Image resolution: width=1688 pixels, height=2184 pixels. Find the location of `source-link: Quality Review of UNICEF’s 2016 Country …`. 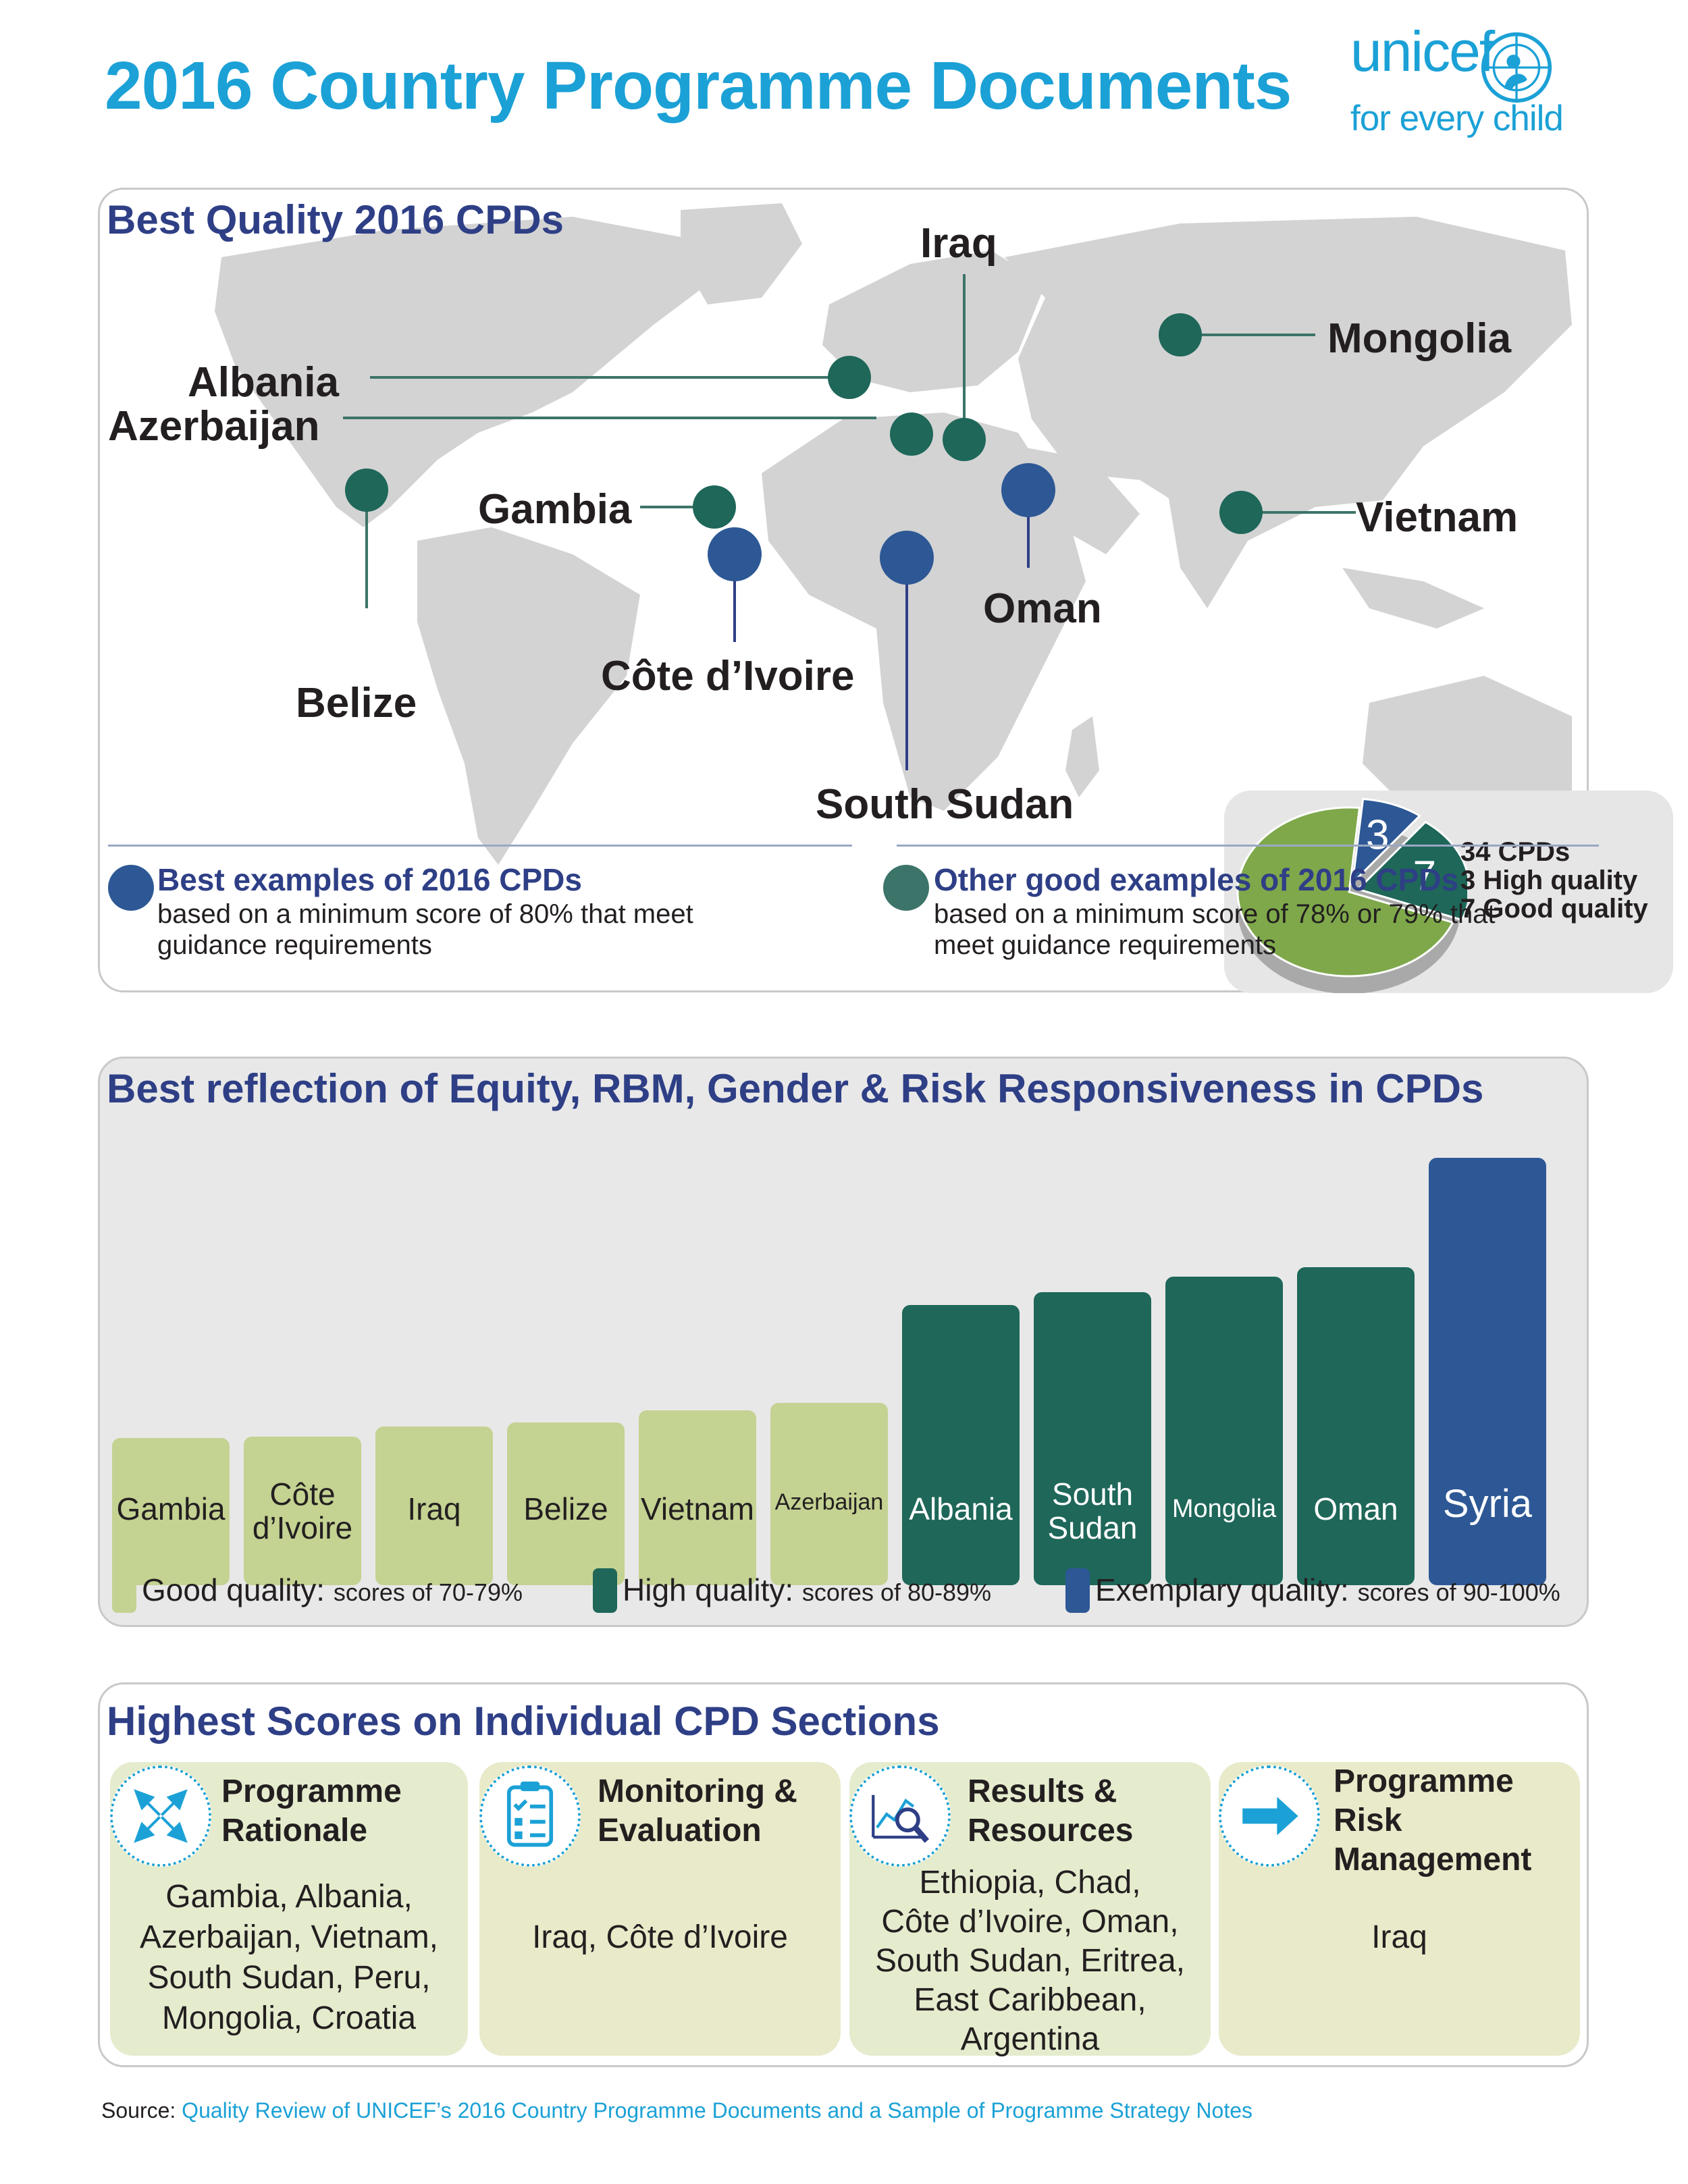

source-link: Quality Review of UNICEF’s 2016 Country … is located at coordinates (718, 2110).